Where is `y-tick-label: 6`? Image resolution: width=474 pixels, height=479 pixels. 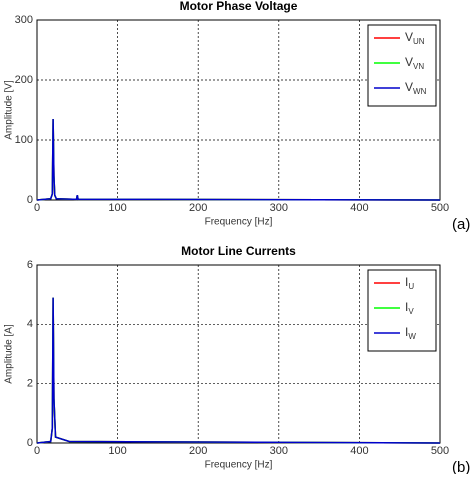 y-tick-label: 6 is located at coordinates (30, 265).